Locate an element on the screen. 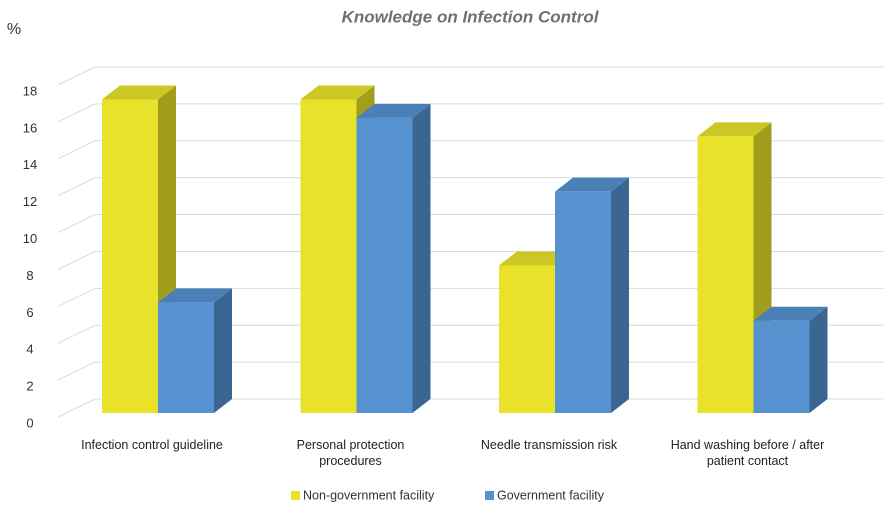  y-tick-label: 14 is located at coordinates (30, 164).